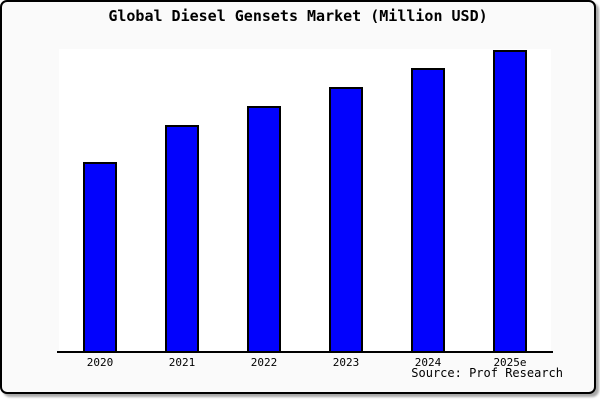 The image size is (600, 400). What do you see at coordinates (264, 229) in the screenshot?
I see `bar-2022` at bounding box center [264, 229].